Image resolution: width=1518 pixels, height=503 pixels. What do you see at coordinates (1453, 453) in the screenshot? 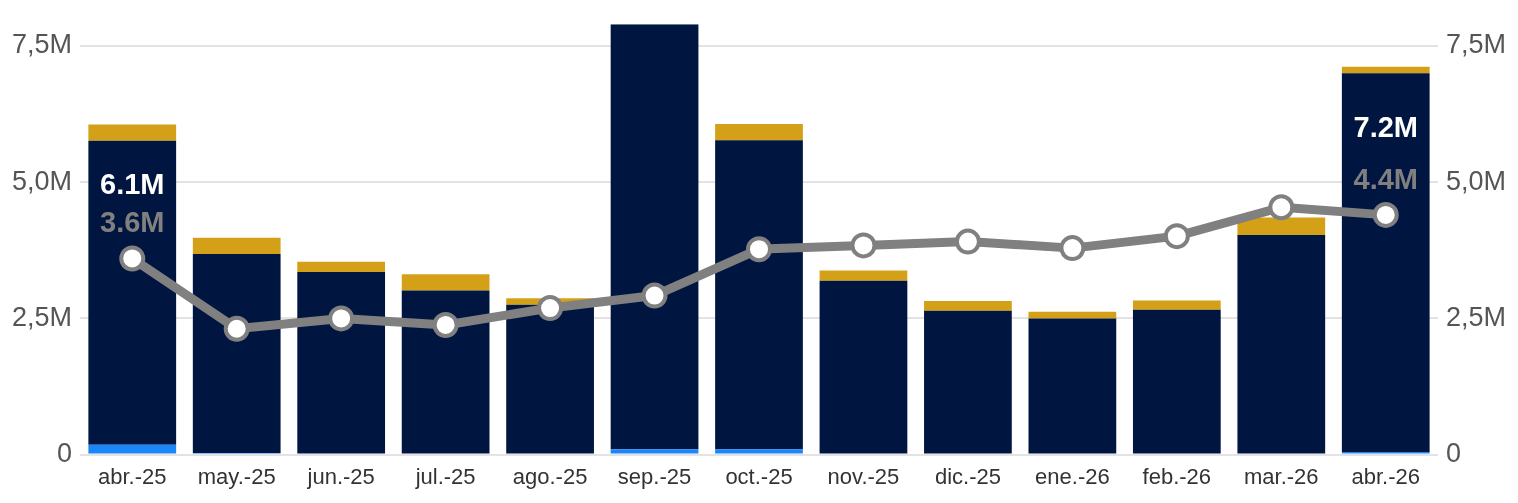
I see `y2-tick-label: 0` at bounding box center [1453, 453].